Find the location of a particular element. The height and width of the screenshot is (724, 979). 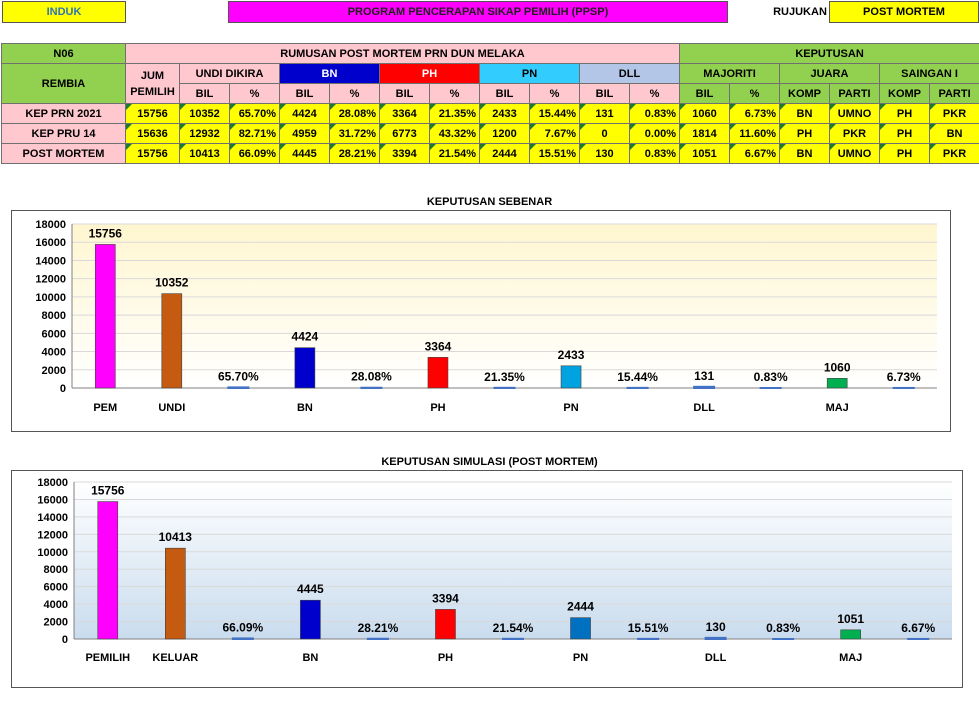

data-label: 131 is located at coordinates (704, 376).